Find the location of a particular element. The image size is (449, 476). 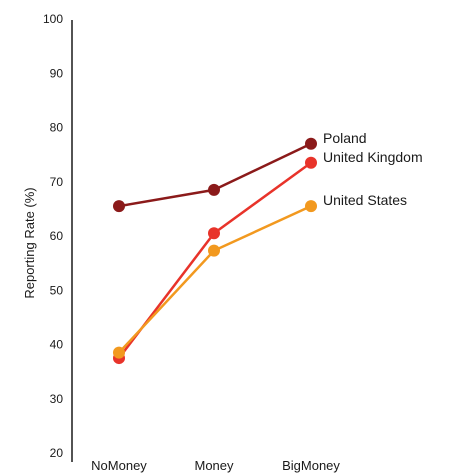

y-tick-labels: 20 30 40 50 60 70 80 90 100 is located at coordinates (53, 236).